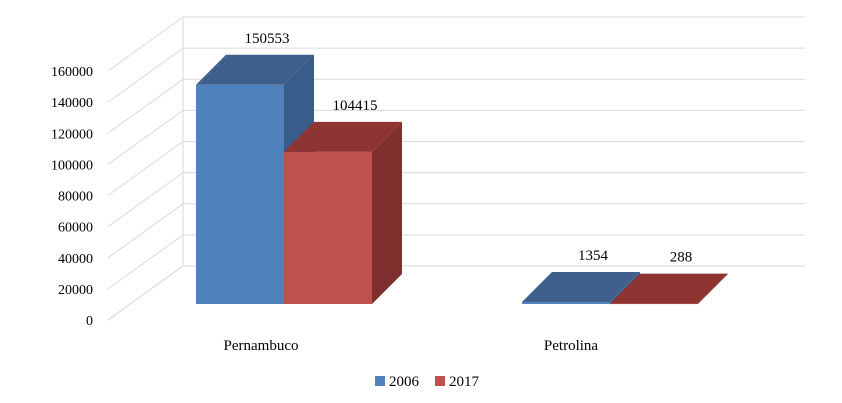  I want to click on data-label: 1354, so click(593, 256).